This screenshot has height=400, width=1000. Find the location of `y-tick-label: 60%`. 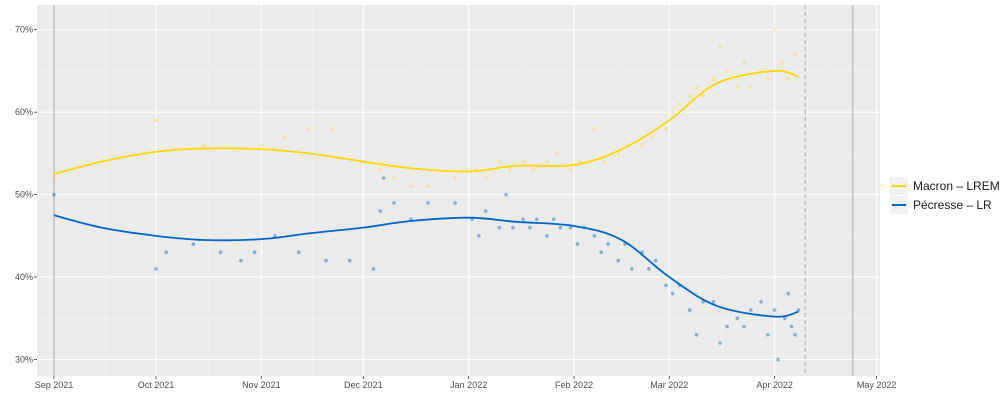

y-tick-label: 60% is located at coordinates (24, 112).